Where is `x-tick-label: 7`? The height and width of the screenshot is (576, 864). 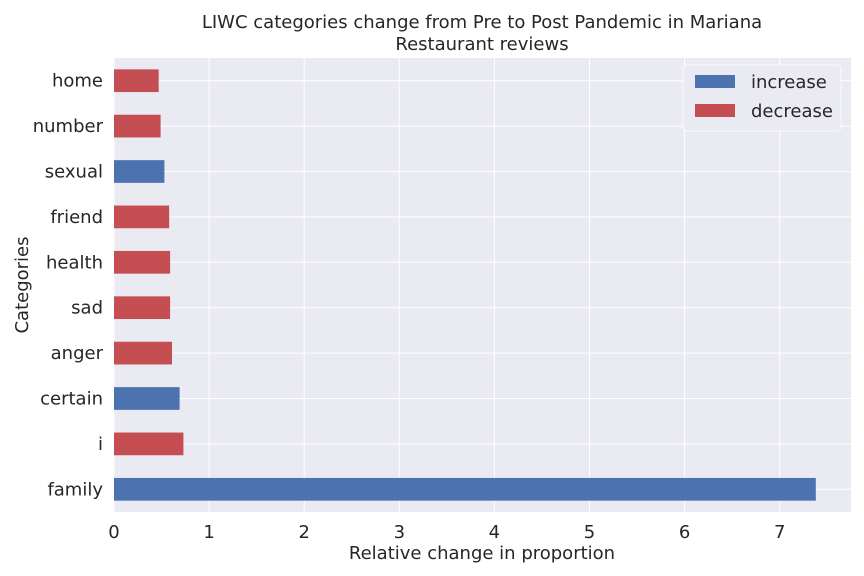 x-tick-label: 7 is located at coordinates (779, 532).